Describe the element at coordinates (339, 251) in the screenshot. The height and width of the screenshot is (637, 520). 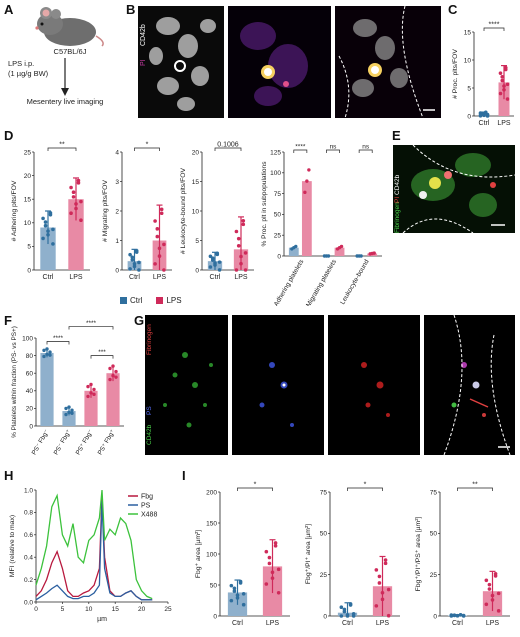
I see `bar-lps` at that location.